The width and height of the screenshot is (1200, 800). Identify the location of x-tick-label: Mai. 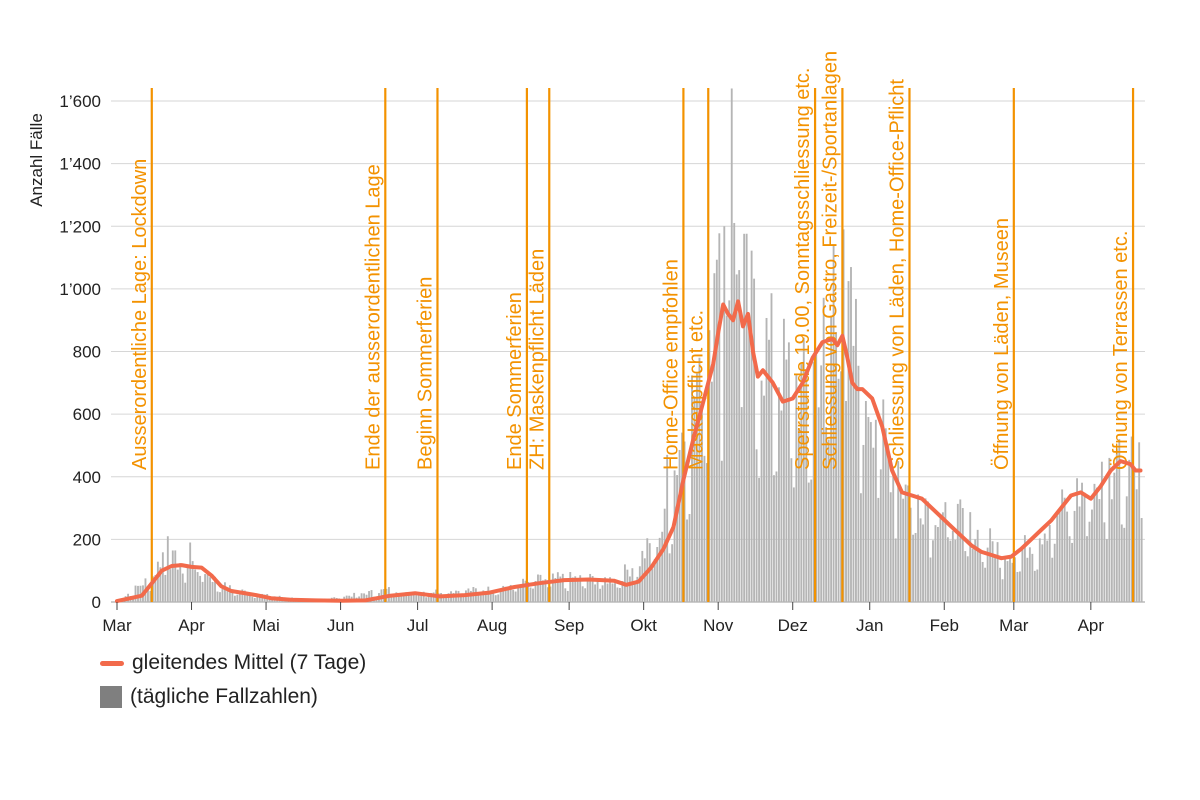
(265, 625).